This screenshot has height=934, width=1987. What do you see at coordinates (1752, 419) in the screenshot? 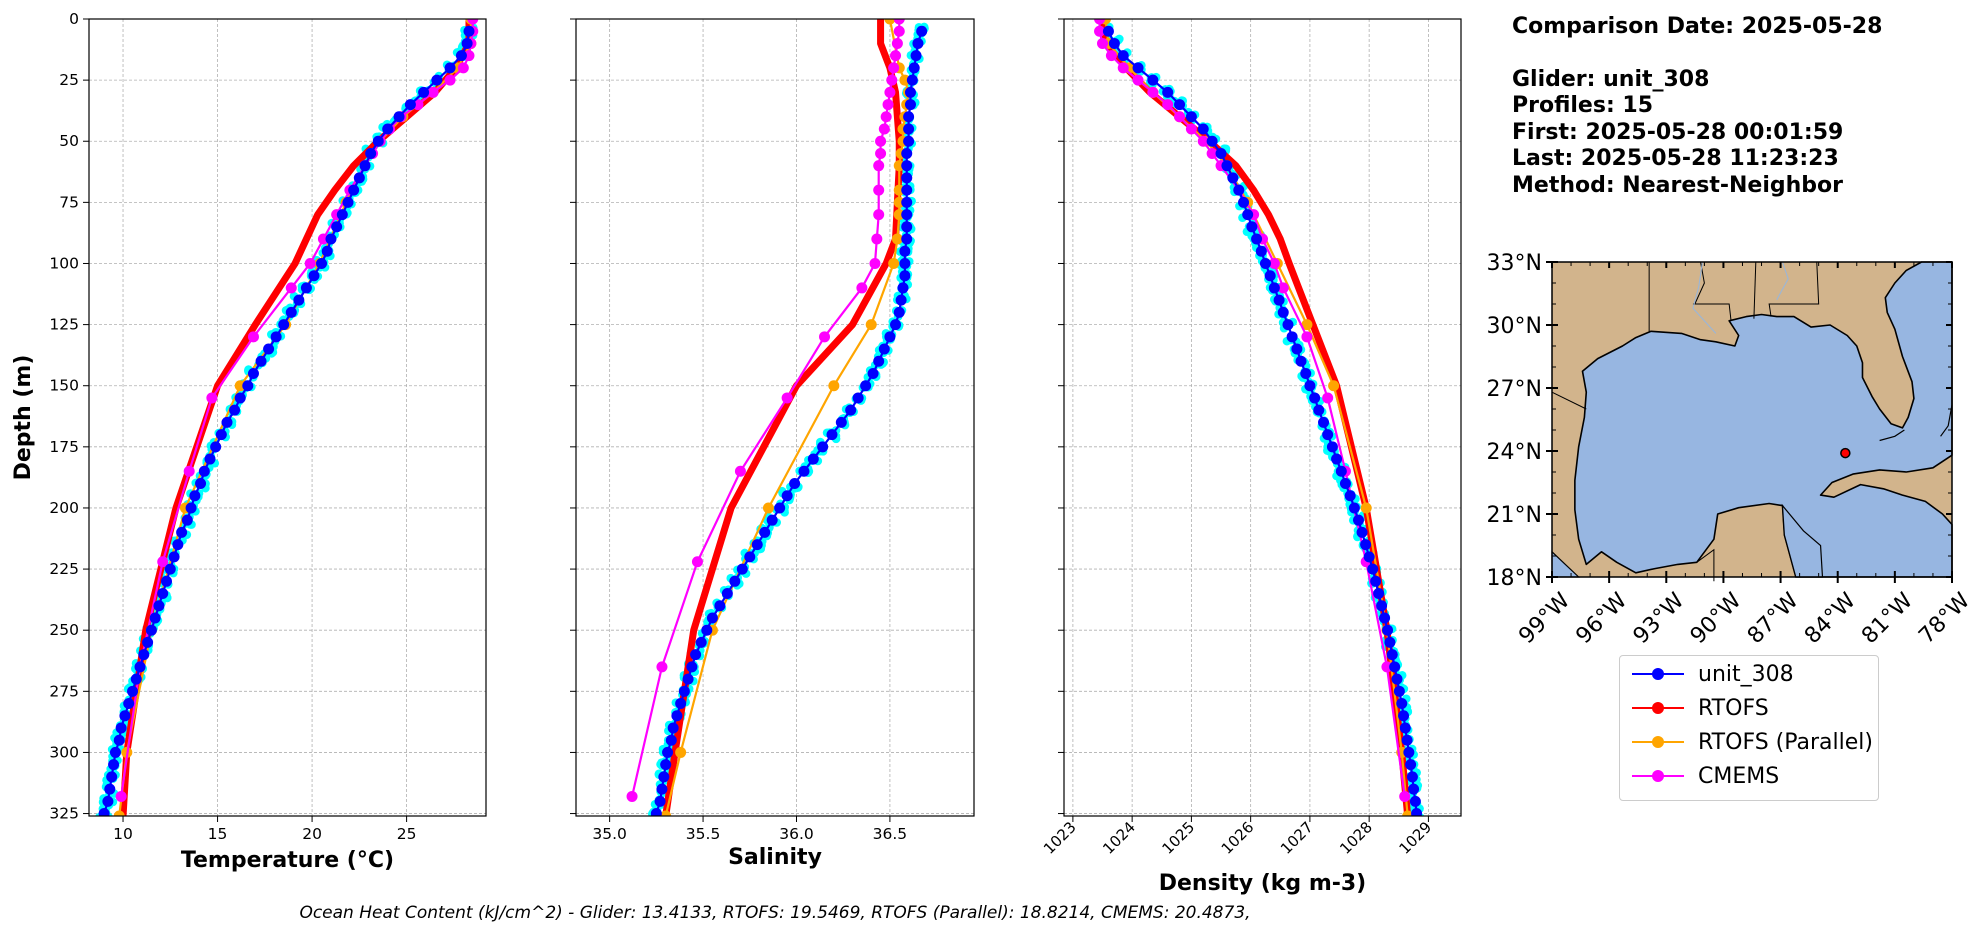
I see `map-frame` at bounding box center [1752, 419].